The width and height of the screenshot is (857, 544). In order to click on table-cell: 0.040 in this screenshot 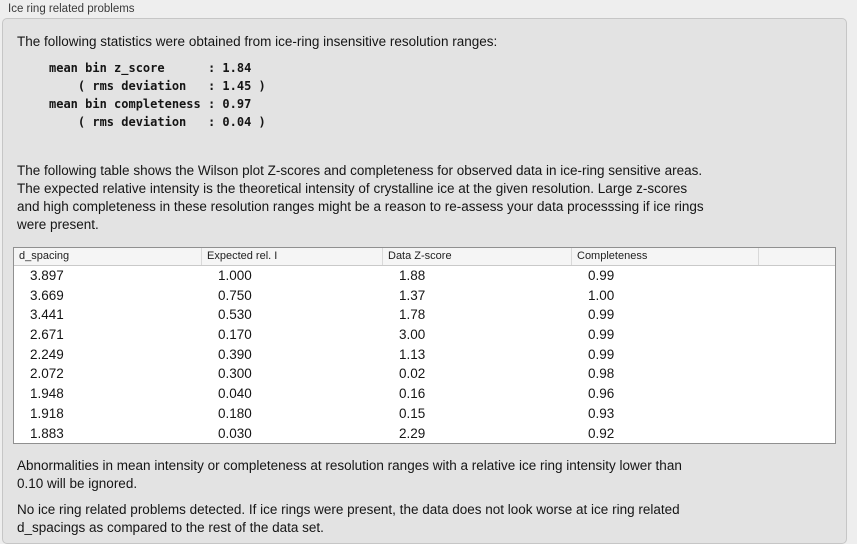, I will do `click(235, 394)`.